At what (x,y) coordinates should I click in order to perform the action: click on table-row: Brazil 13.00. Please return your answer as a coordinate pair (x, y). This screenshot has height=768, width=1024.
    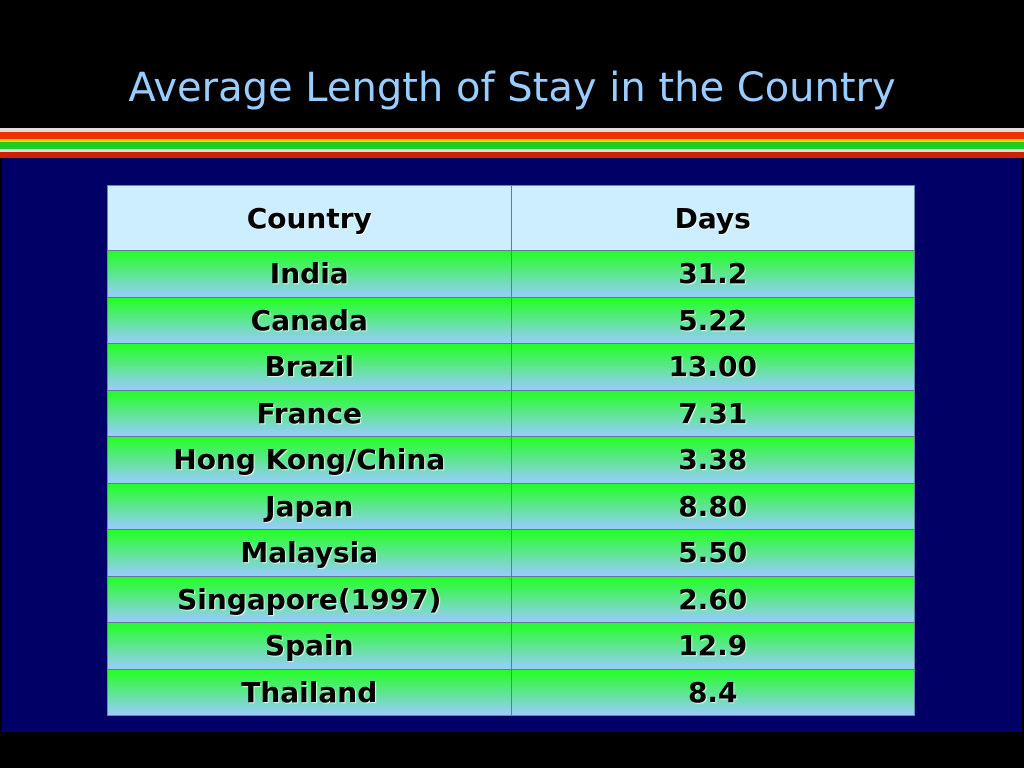
    Looking at the image, I should click on (511, 366).